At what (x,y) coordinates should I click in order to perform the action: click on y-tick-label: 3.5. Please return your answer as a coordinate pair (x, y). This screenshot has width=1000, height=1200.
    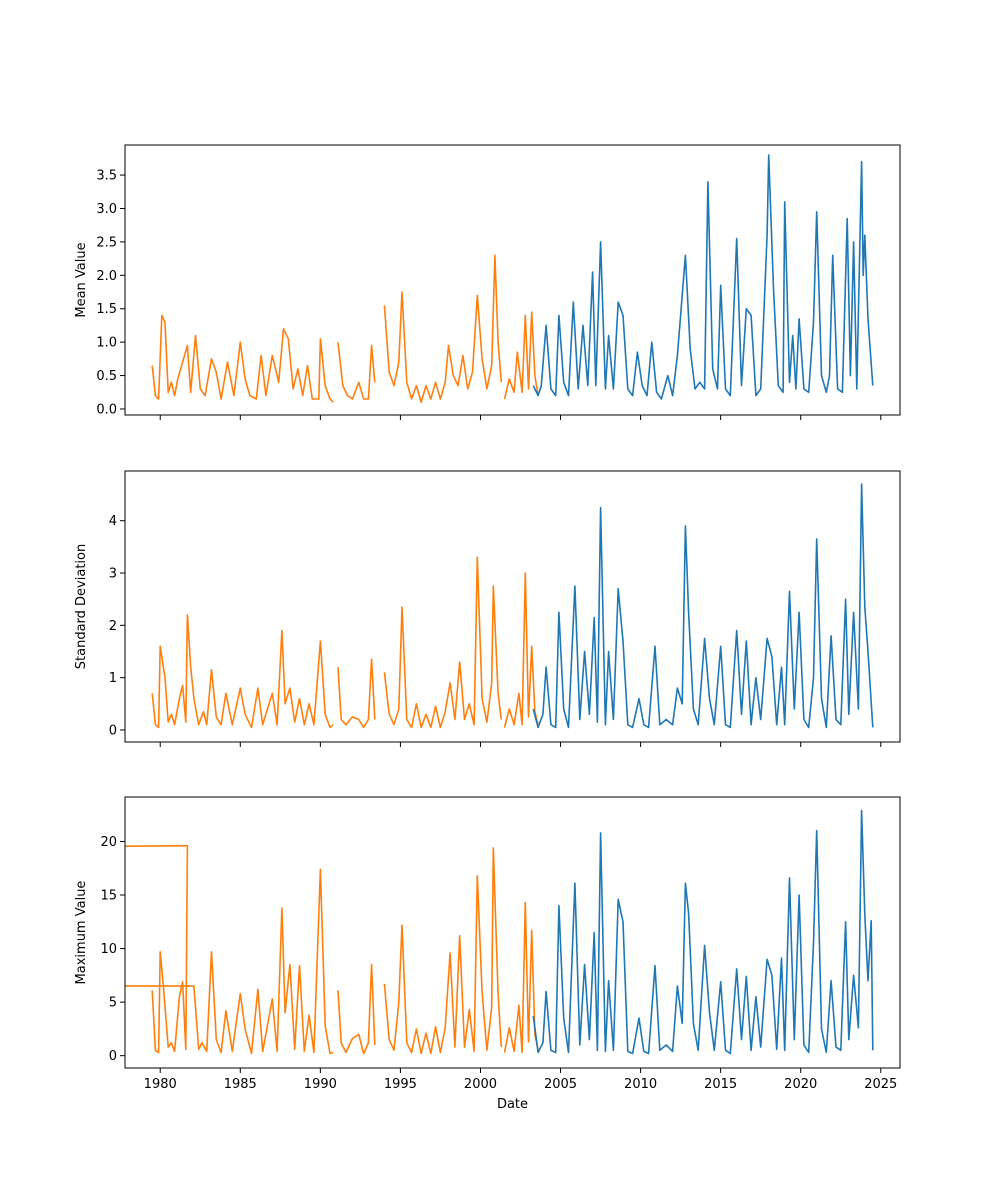
    Looking at the image, I should click on (106, 176).